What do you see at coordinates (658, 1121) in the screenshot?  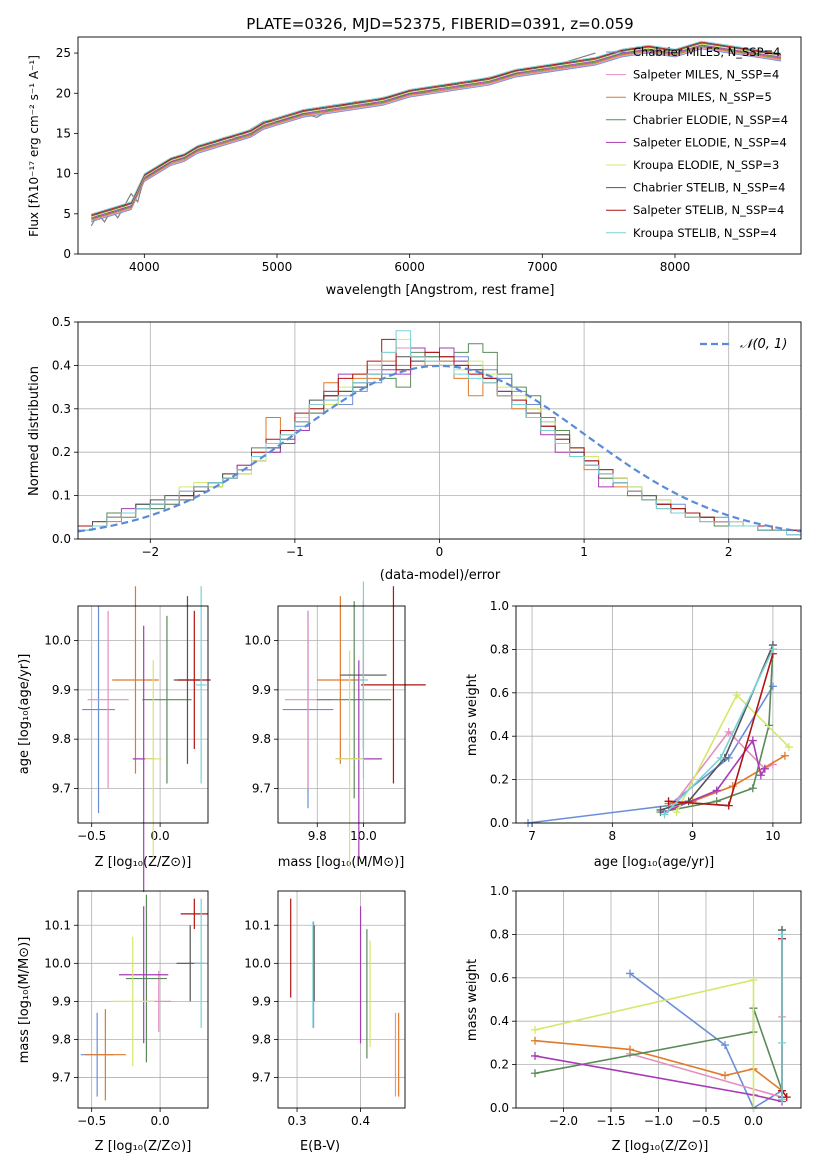 I see `x-tick-label: −1.0` at bounding box center [658, 1121].